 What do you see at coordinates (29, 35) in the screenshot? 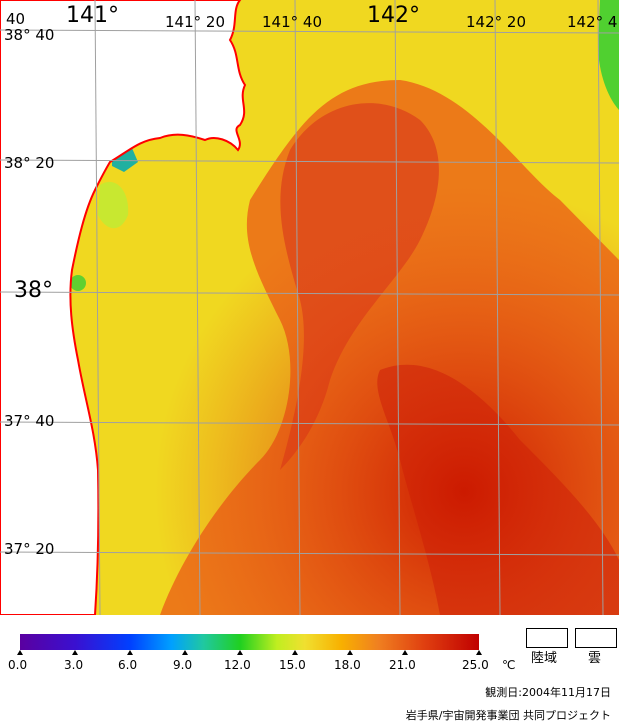
I see `lat-label-38-40: 38° 40` at bounding box center [29, 35].